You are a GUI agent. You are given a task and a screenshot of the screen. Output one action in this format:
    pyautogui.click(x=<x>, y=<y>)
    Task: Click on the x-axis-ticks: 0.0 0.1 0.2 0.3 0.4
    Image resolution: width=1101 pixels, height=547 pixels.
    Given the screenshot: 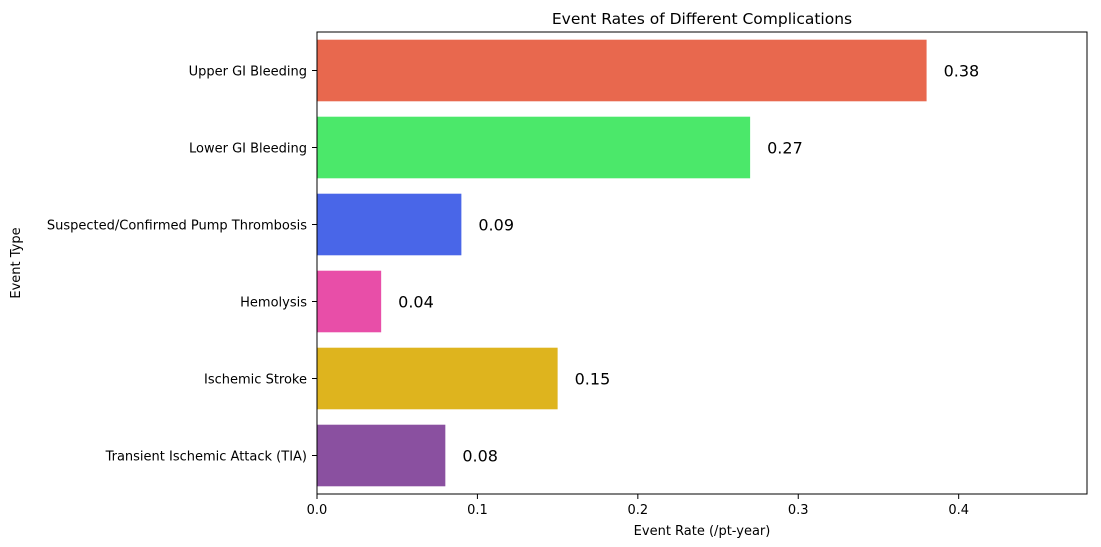 What is the action you would take?
    pyautogui.click(x=638, y=506)
    